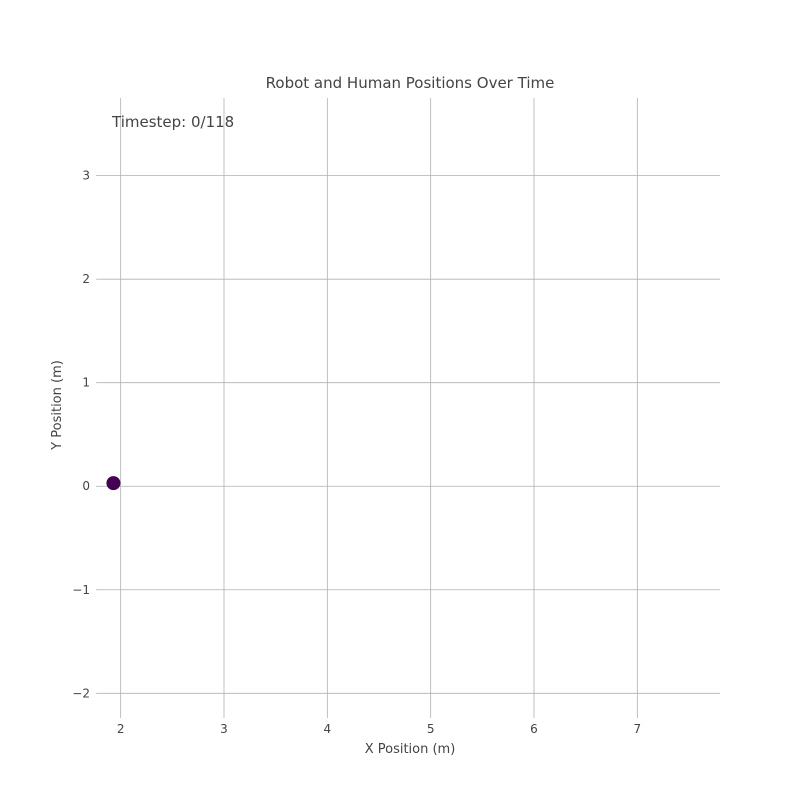 This screenshot has width=800, height=800. I want to click on y-axis-label: Y Position (m), so click(57, 405).